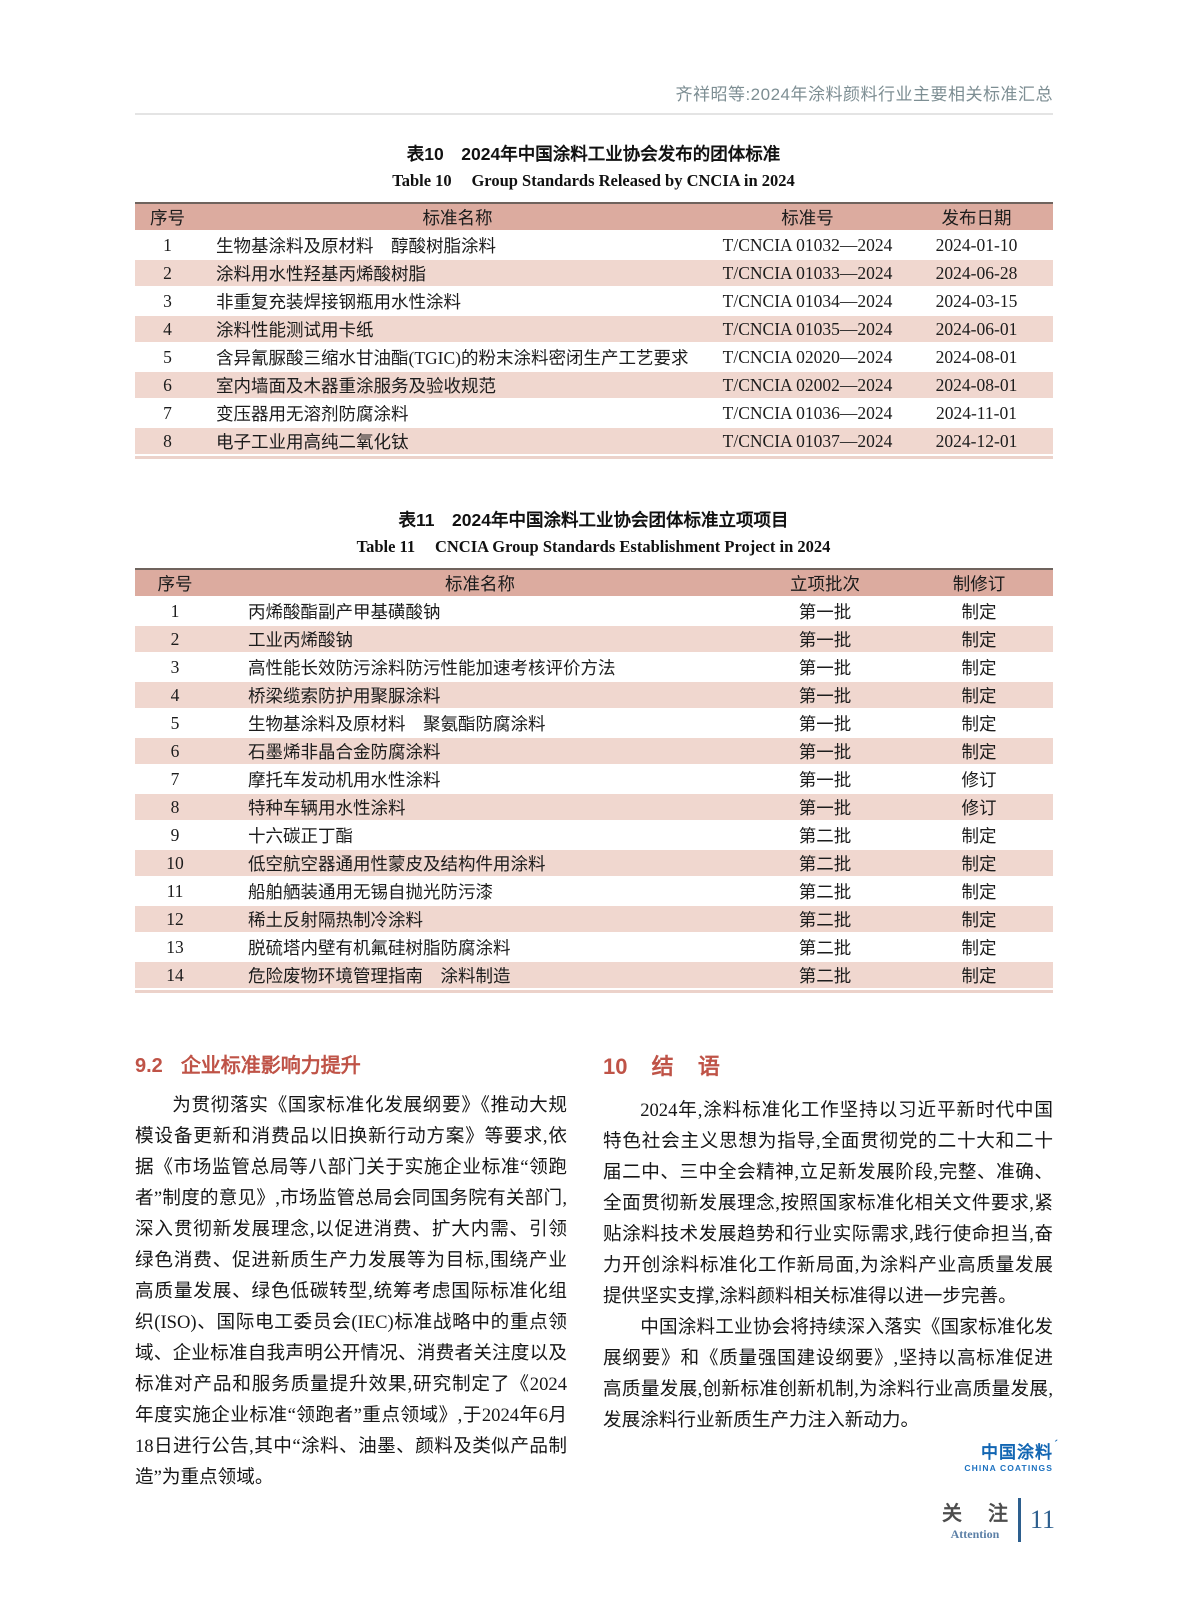  What do you see at coordinates (831, 1451) in the screenshot?
I see `logo-zh-text: 中国涂料` at bounding box center [831, 1451].